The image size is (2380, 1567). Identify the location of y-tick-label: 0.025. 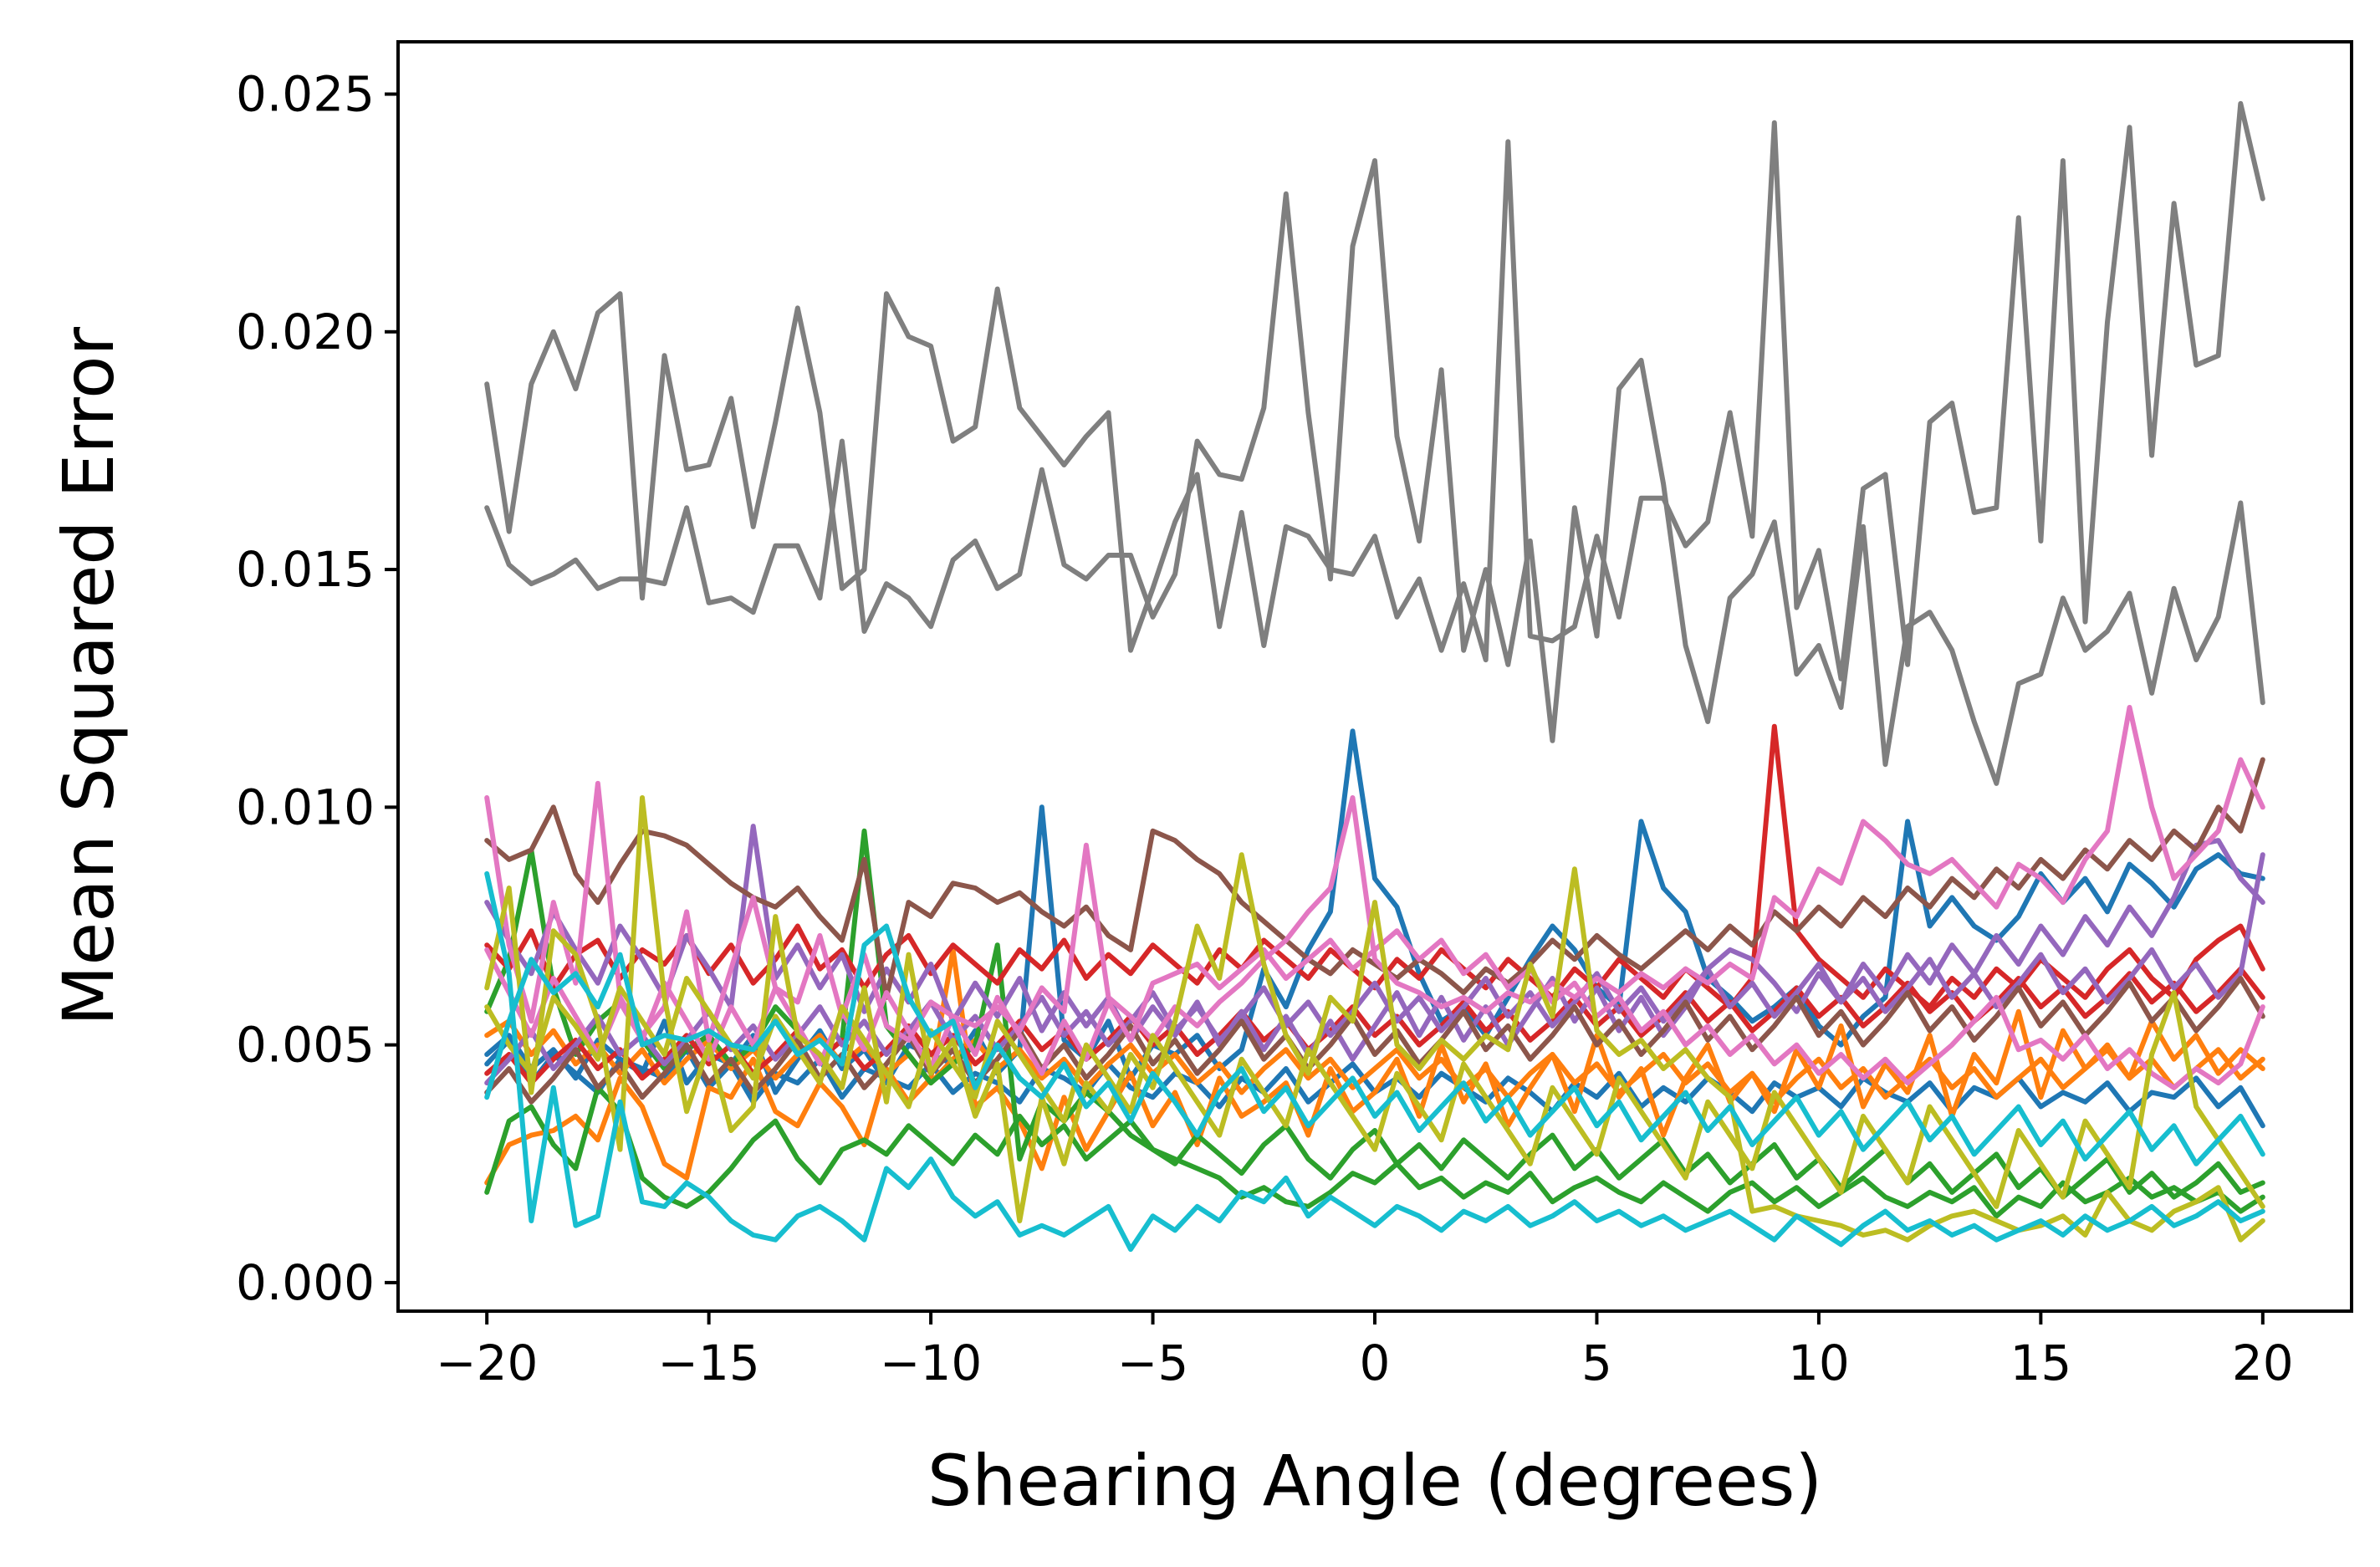
(305, 94).